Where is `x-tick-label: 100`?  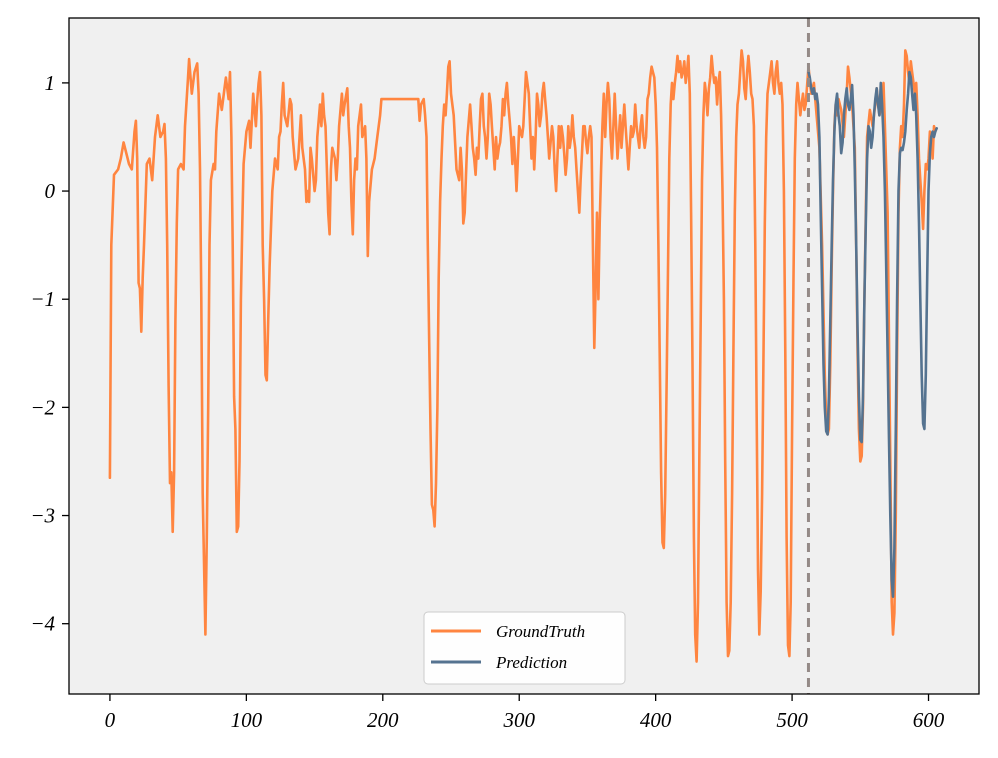
x-tick-label: 100 is located at coordinates (247, 720).